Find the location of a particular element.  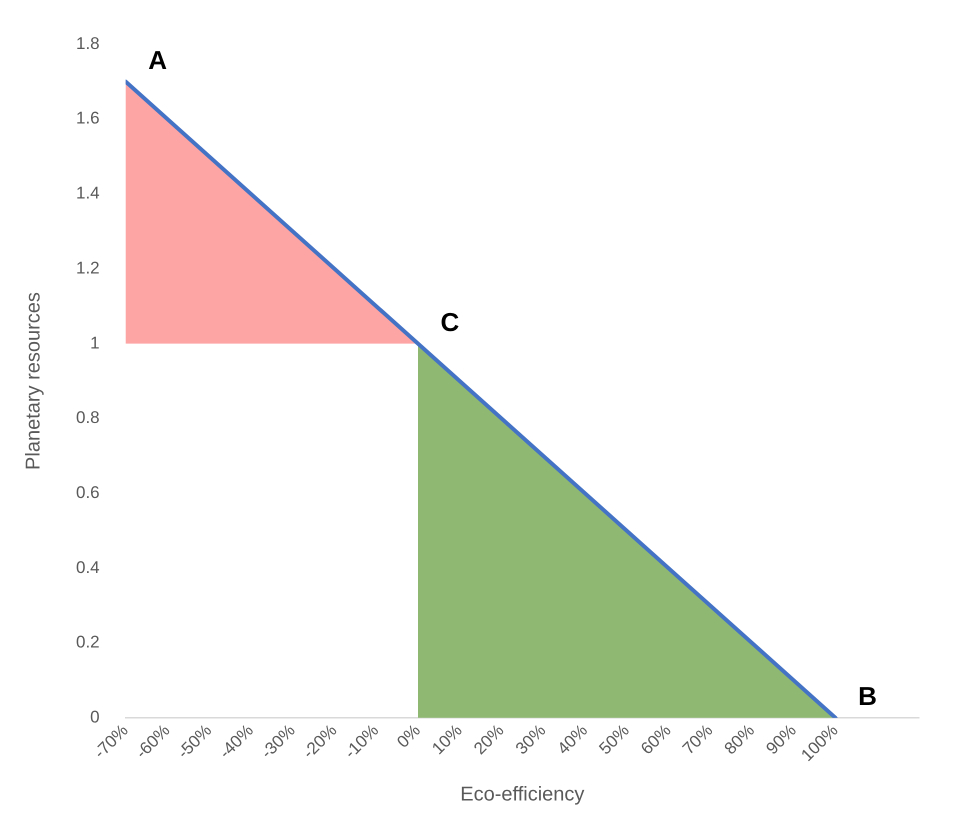

y-axis-title: Planetary resources is located at coordinates (33, 381).